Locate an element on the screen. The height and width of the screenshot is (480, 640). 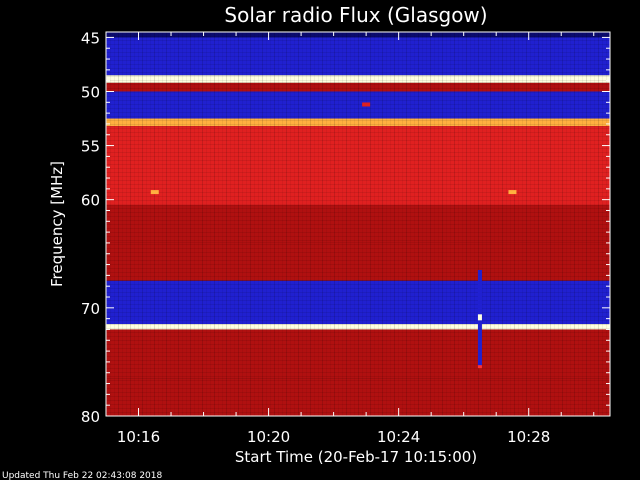
y-tick-label: 55 is located at coordinates (90, 147).